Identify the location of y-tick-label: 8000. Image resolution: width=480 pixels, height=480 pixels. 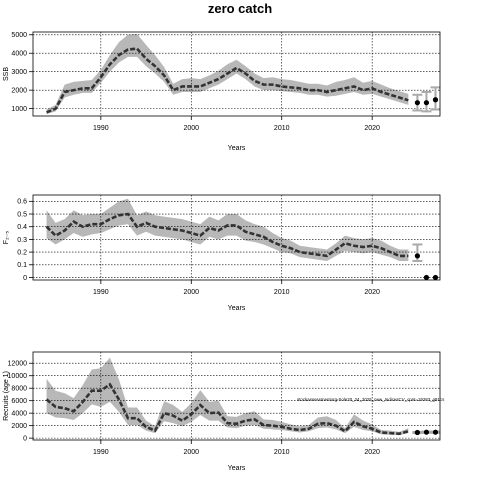
(19, 389).